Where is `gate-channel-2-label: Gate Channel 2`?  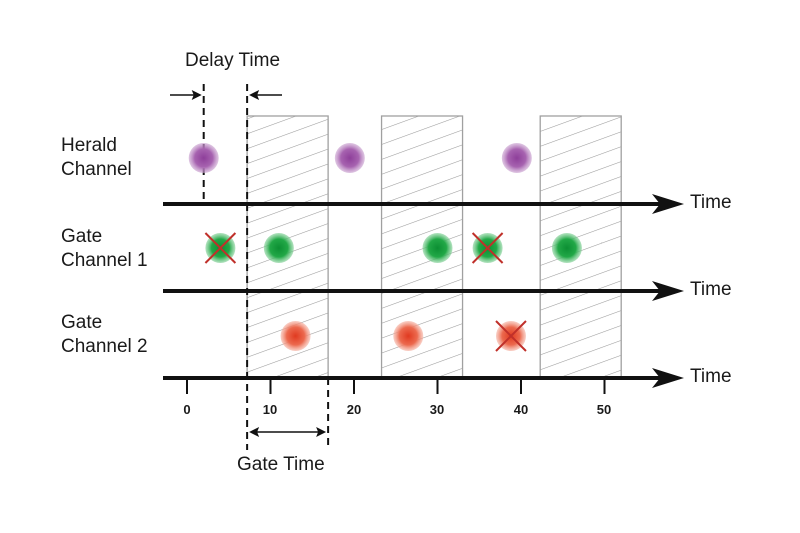
gate-channel-2-label: Gate Channel 2 is located at coordinates (104, 334).